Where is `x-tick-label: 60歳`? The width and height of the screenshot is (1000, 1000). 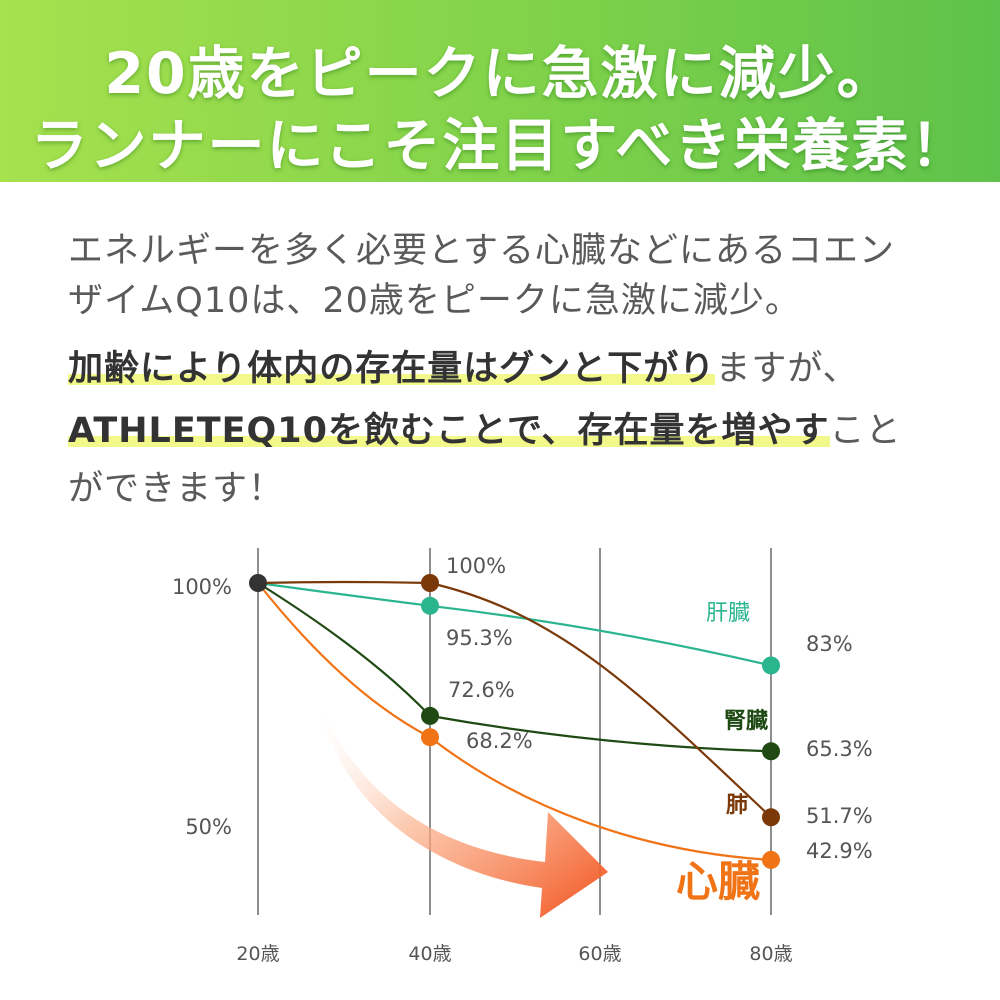
x-tick-label: 60歳 is located at coordinates (599, 954).